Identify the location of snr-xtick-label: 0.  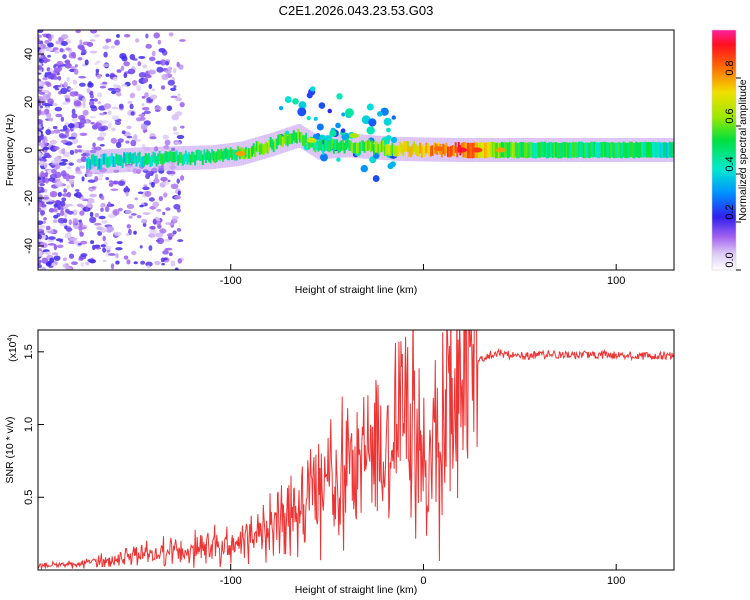
(423, 581).